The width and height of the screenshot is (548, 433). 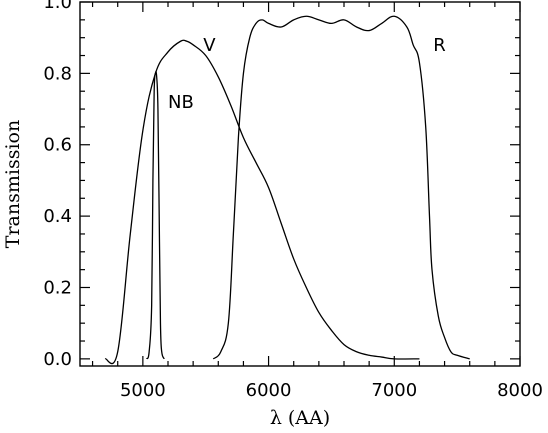 What do you see at coordinates (209, 45) in the screenshot?
I see `curve-label-v: V` at bounding box center [209, 45].